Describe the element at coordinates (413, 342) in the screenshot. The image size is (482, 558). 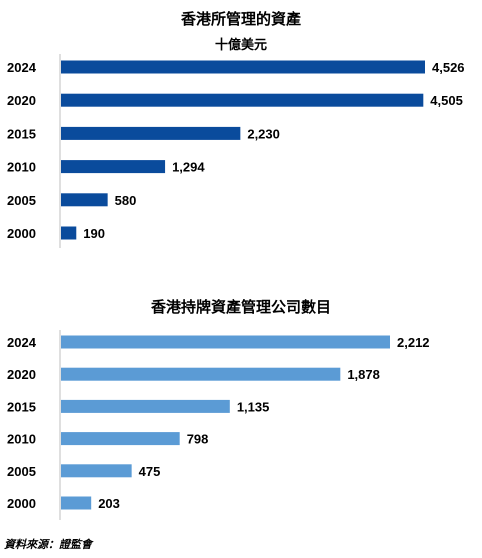
I see `value-label-2024: 2,212` at that location.